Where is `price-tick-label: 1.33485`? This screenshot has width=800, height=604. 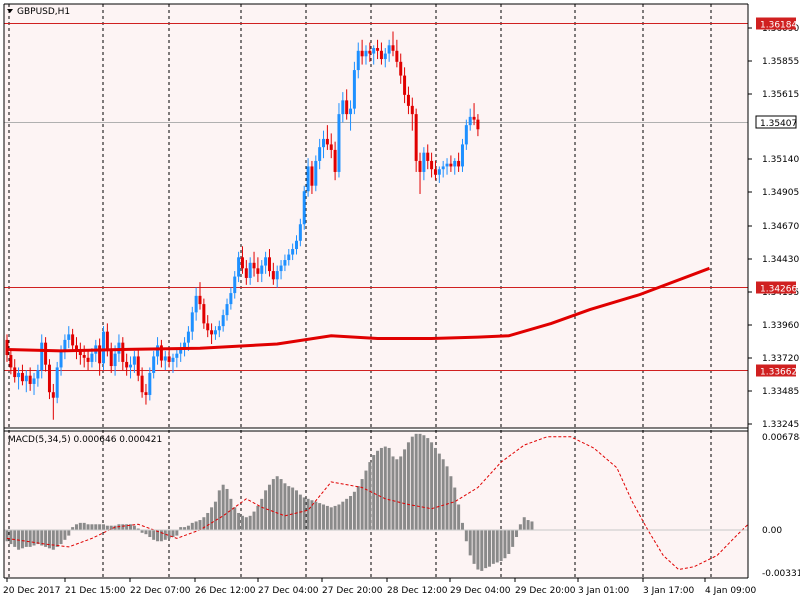
price-tick-label: 1.33485 is located at coordinates (780, 392).